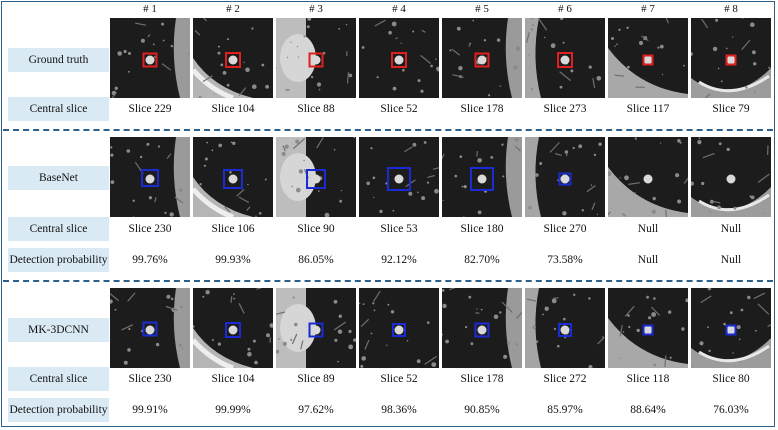 This screenshot has width=778, height=430. I want to click on central-slice-value: Slice 79, so click(731, 109).